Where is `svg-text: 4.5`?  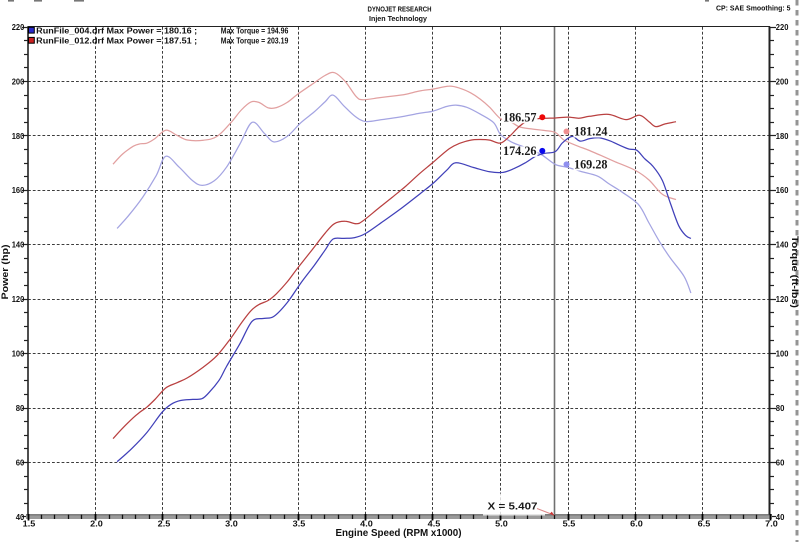
svg-text: 4.5 is located at coordinates (434, 524).